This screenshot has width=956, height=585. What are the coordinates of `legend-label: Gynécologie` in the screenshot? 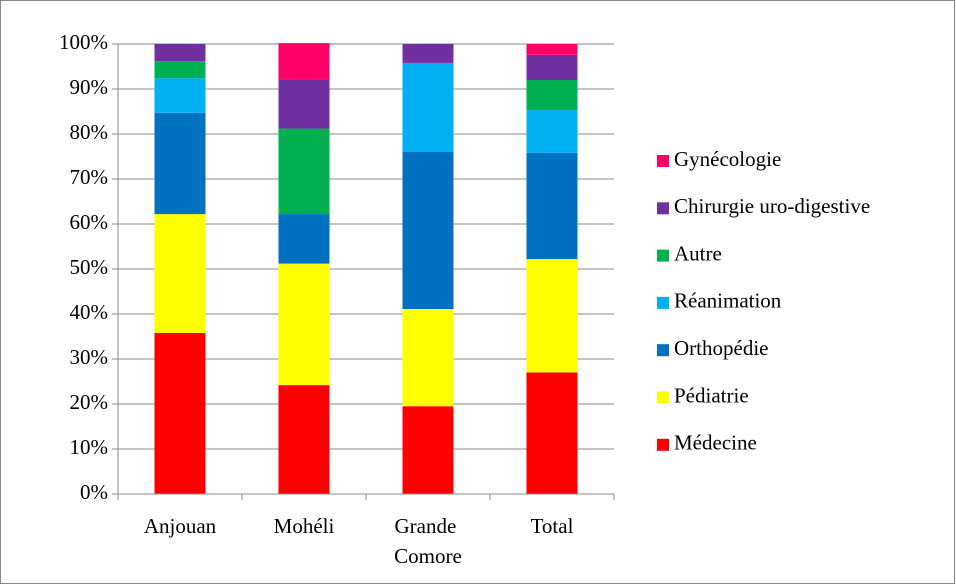 It's located at (727, 159).